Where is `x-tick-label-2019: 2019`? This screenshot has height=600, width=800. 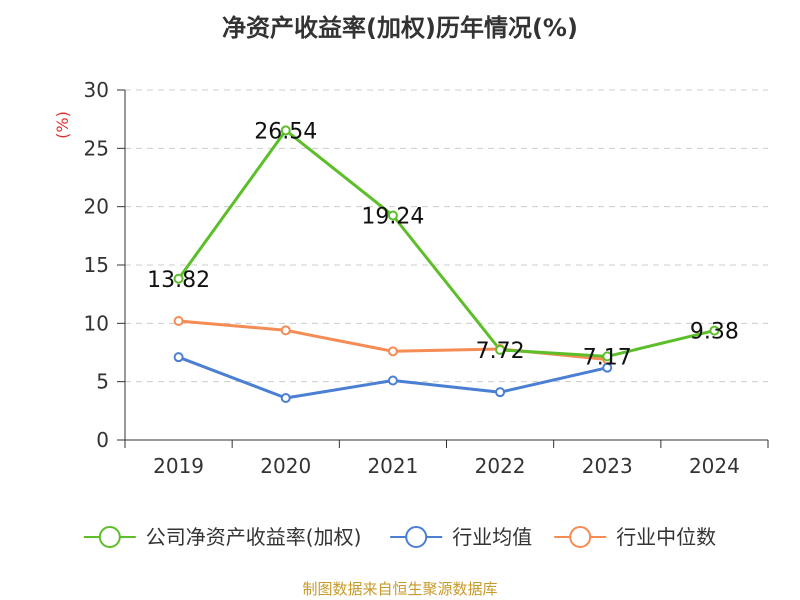
x-tick-label-2019: 2019 is located at coordinates (178, 466).